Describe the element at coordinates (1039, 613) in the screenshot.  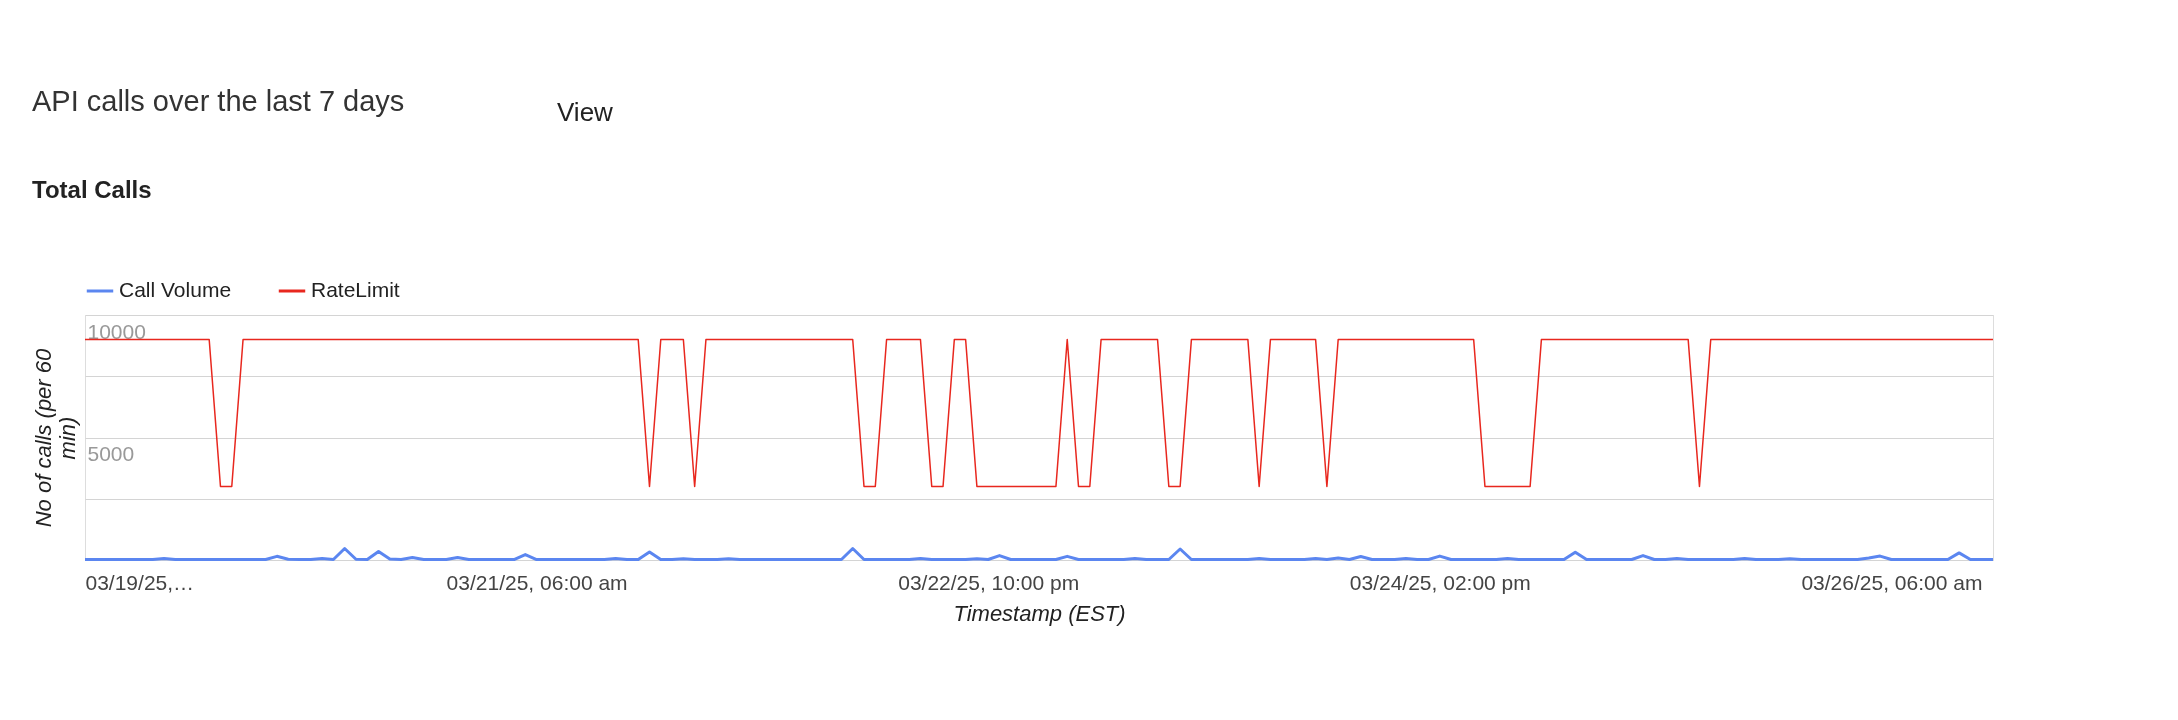
I see `x-axis-title: Timestamp (EST)` at that location.